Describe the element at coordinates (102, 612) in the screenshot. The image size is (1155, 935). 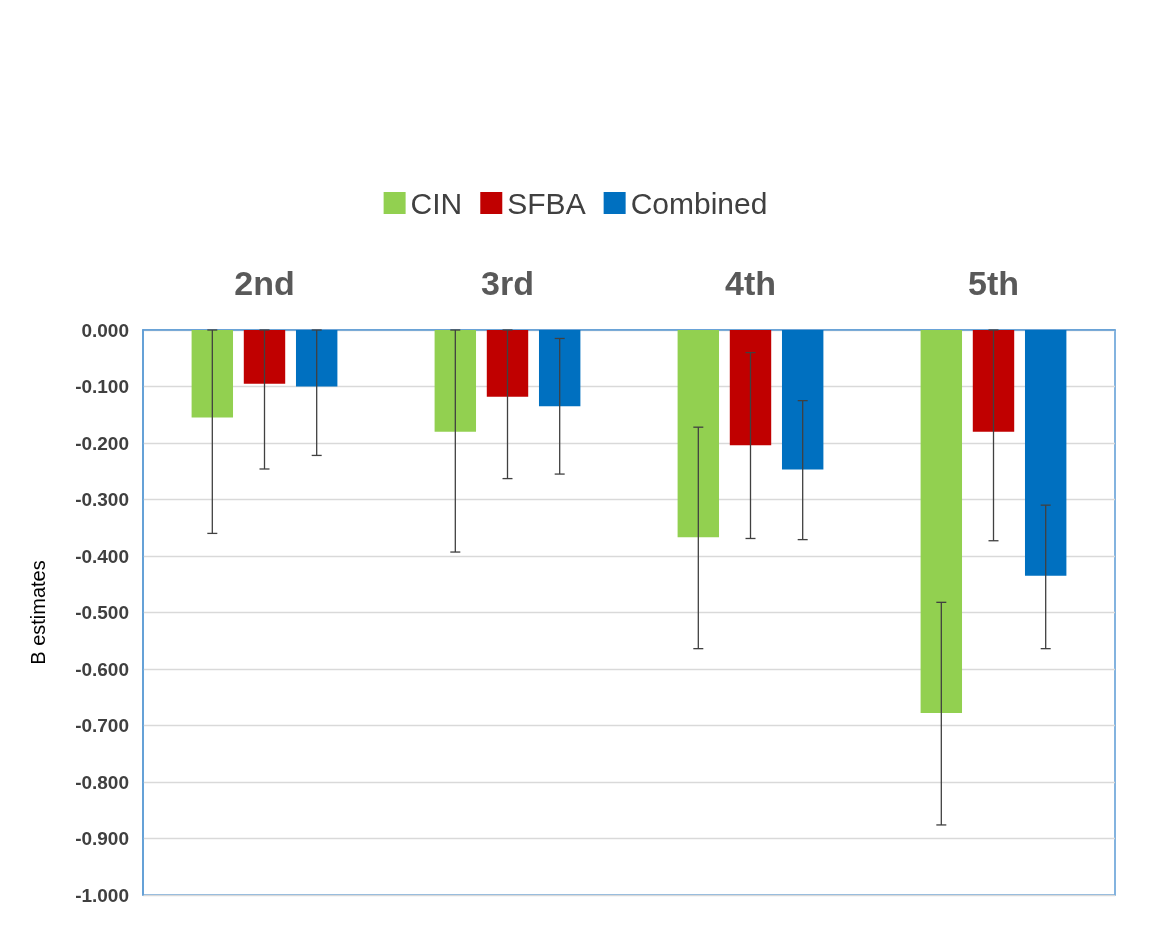
I see `y-tick-label: -0.500` at that location.